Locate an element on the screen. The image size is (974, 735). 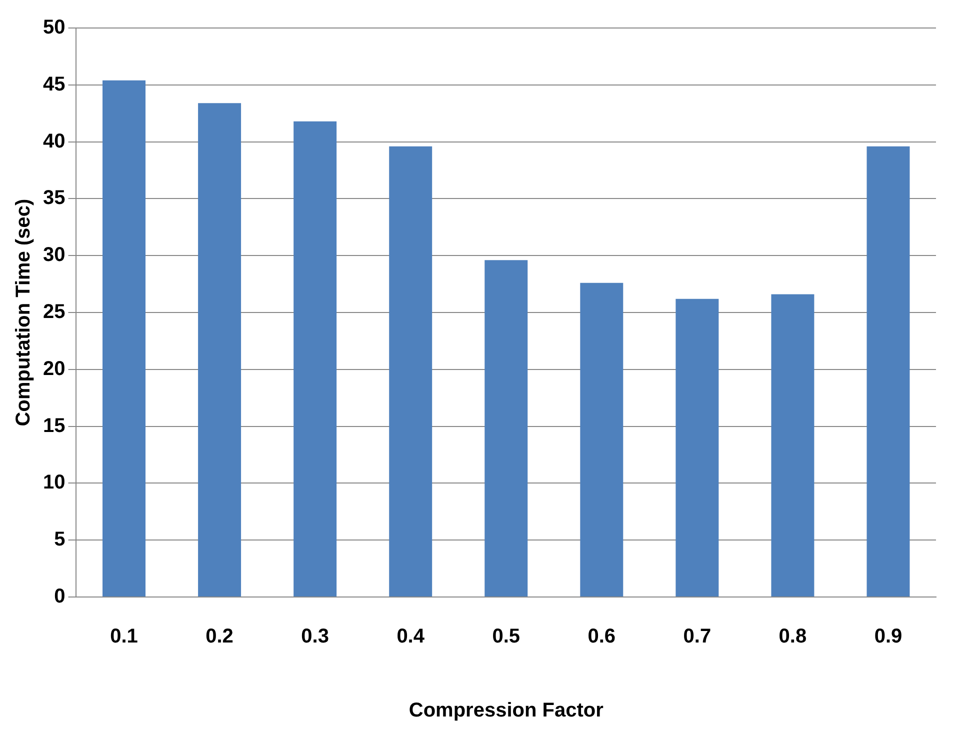
x-tick-label: 0.4 is located at coordinates (411, 637).